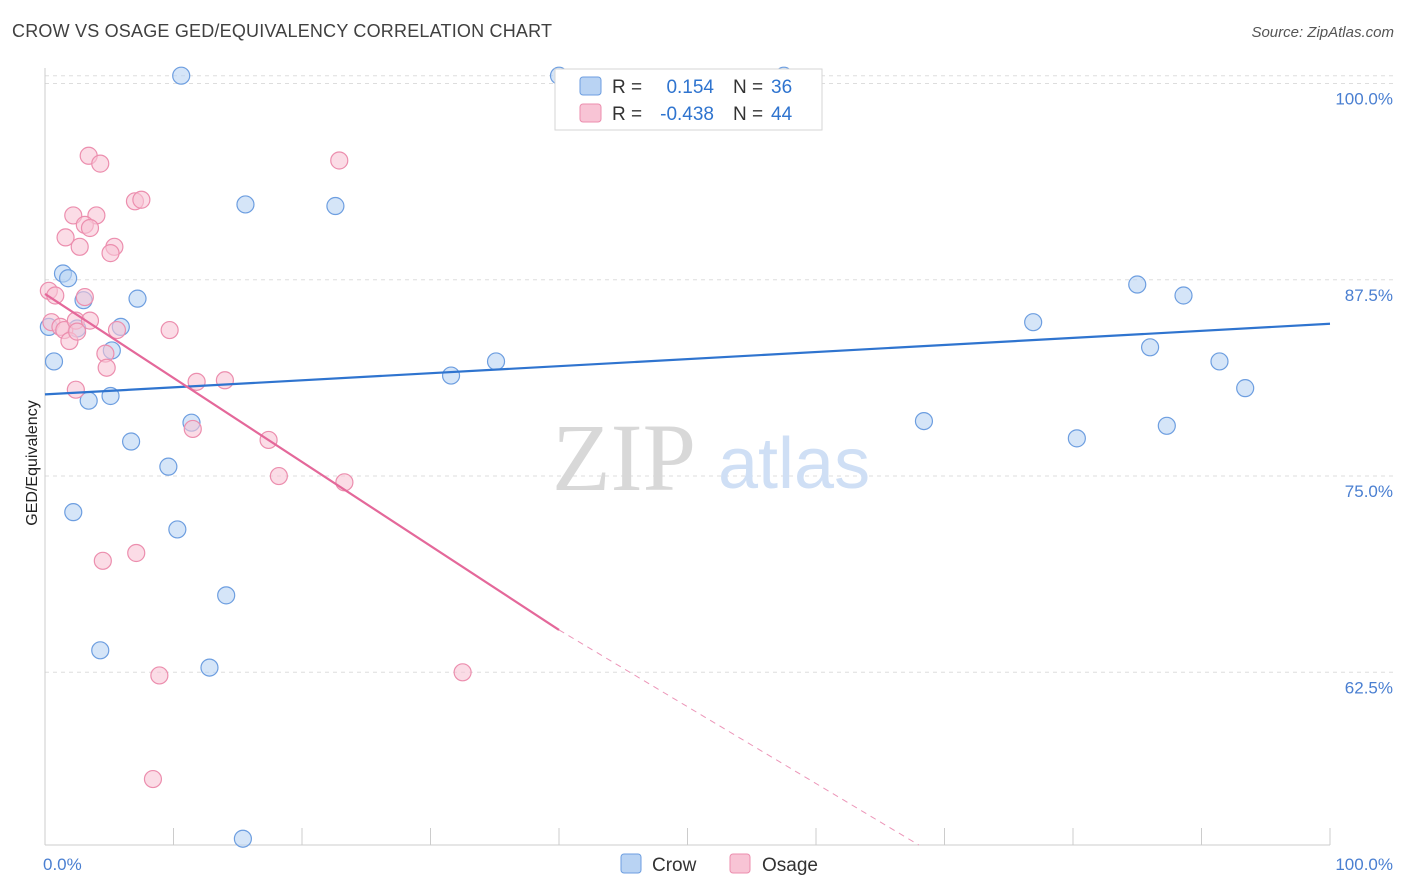 The width and height of the screenshot is (1406, 892). I want to click on y-tick-label: 100.0%, so click(1364, 99).